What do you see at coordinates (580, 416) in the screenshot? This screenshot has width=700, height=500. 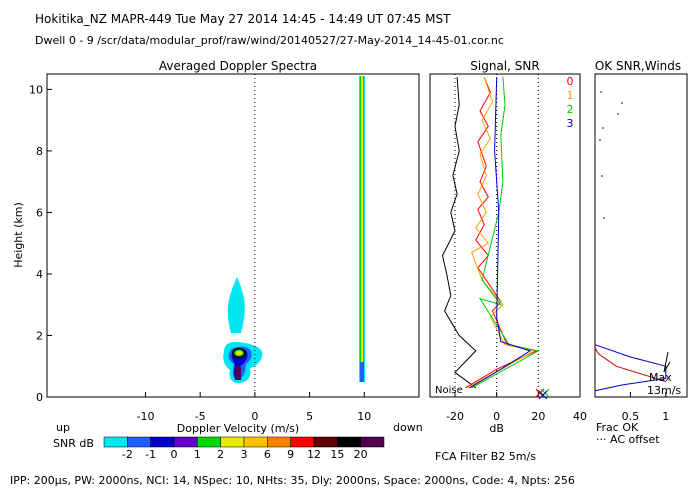 I see `signal-x-tick-label: 40` at bounding box center [580, 416].